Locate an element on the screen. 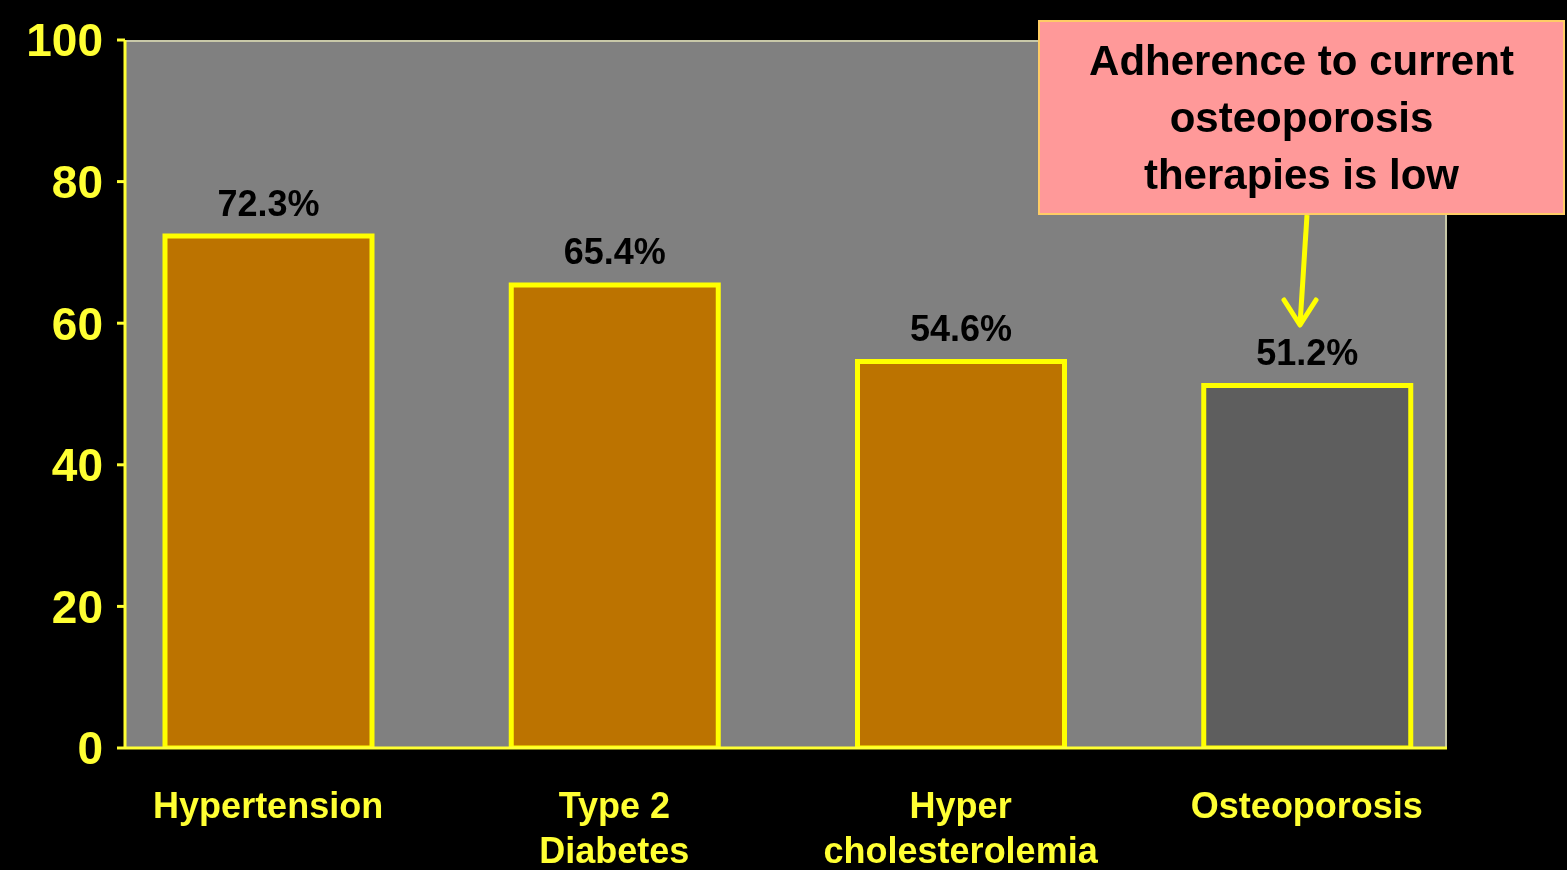 The height and width of the screenshot is (870, 1567). x-tick-label: Hyper cholesterolemia is located at coordinates (961, 827).